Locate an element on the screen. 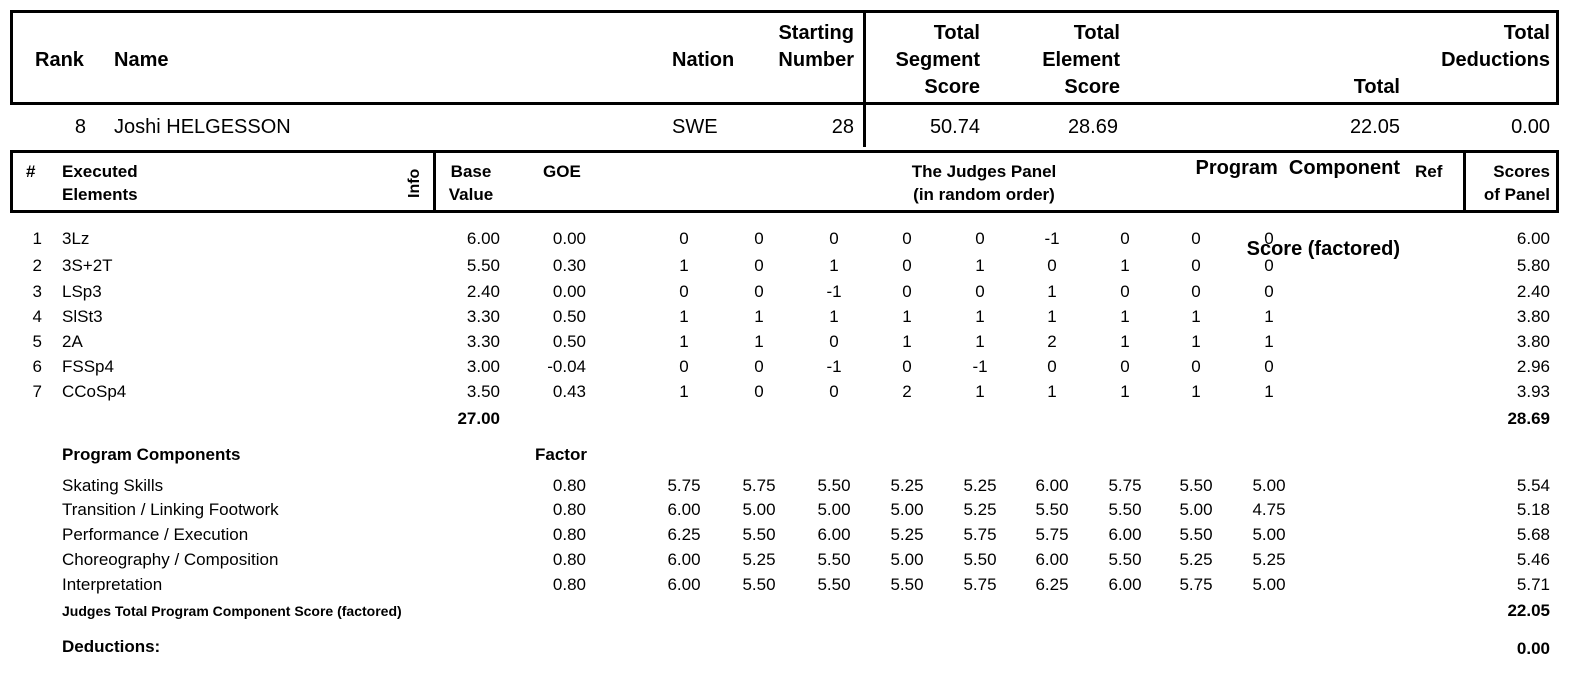 This screenshot has height=674, width=1592. skater-rank: 8 is located at coordinates (80, 127).